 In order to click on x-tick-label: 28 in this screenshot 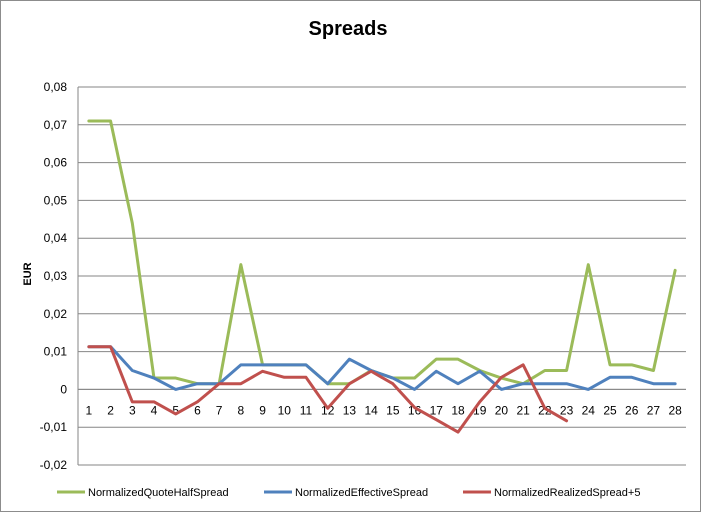, I will do `click(675, 410)`.